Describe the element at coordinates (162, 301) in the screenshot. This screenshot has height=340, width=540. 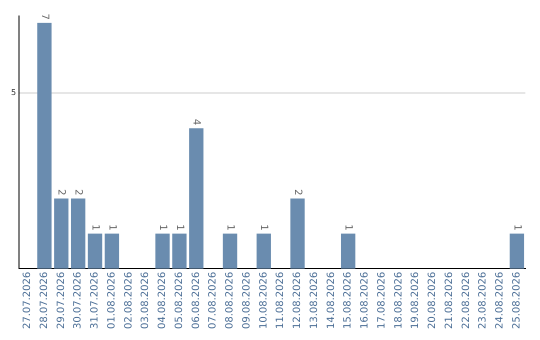
I see `x-tick-label: 04.08.2026` at that location.